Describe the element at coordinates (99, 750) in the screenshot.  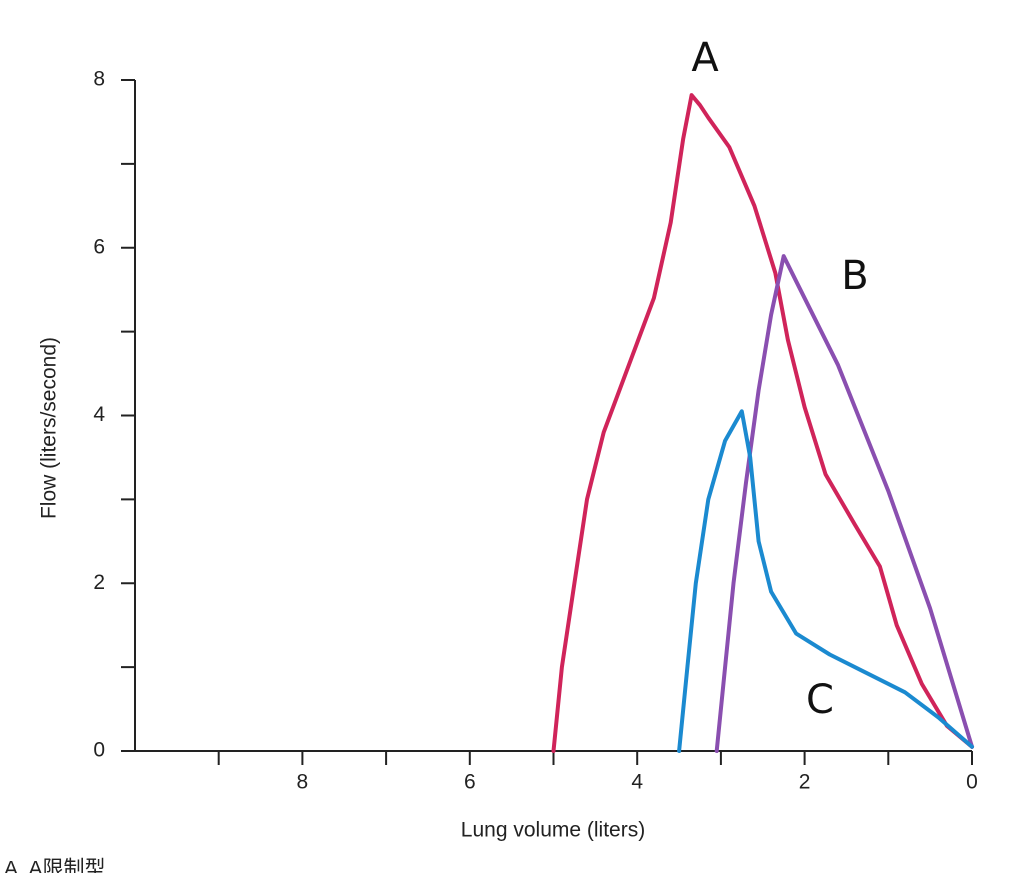
I see `y-tick-label: 0` at that location.